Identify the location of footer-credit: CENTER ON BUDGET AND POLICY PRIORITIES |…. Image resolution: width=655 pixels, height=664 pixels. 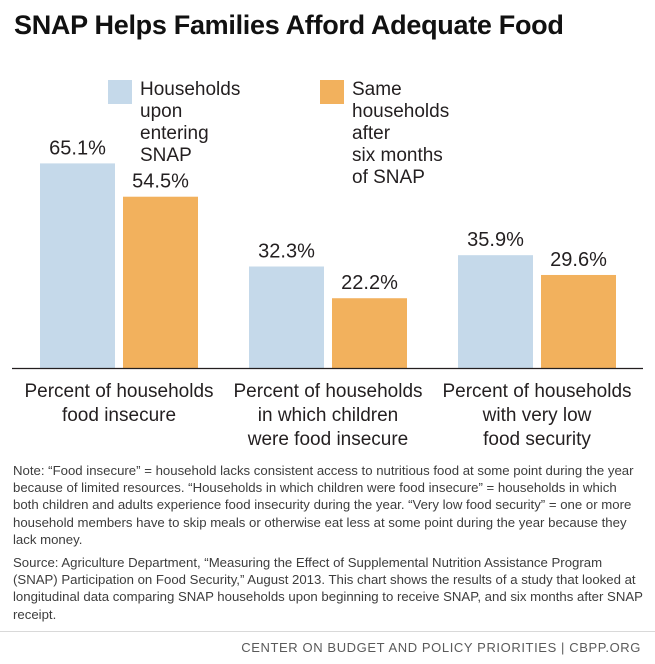
(441, 647).